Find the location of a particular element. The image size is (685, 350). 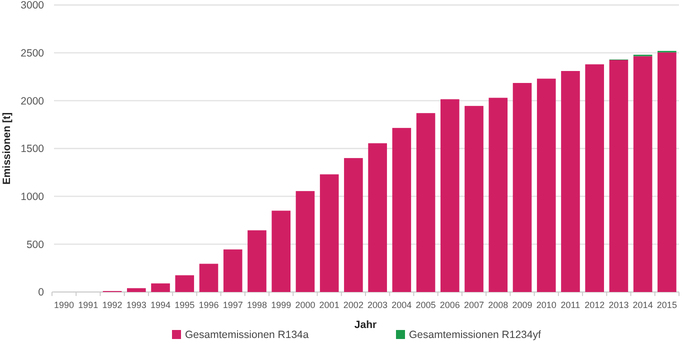

x-tick-label: 2005 is located at coordinates (426, 305).